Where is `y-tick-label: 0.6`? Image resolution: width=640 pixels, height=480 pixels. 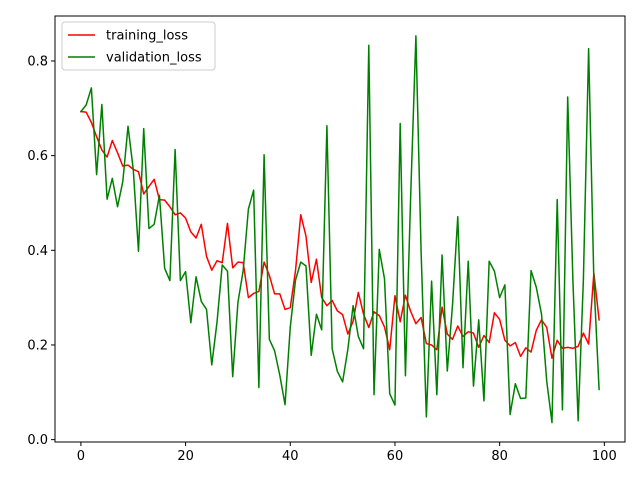
y-tick-label: 0.6 is located at coordinates (37, 156).